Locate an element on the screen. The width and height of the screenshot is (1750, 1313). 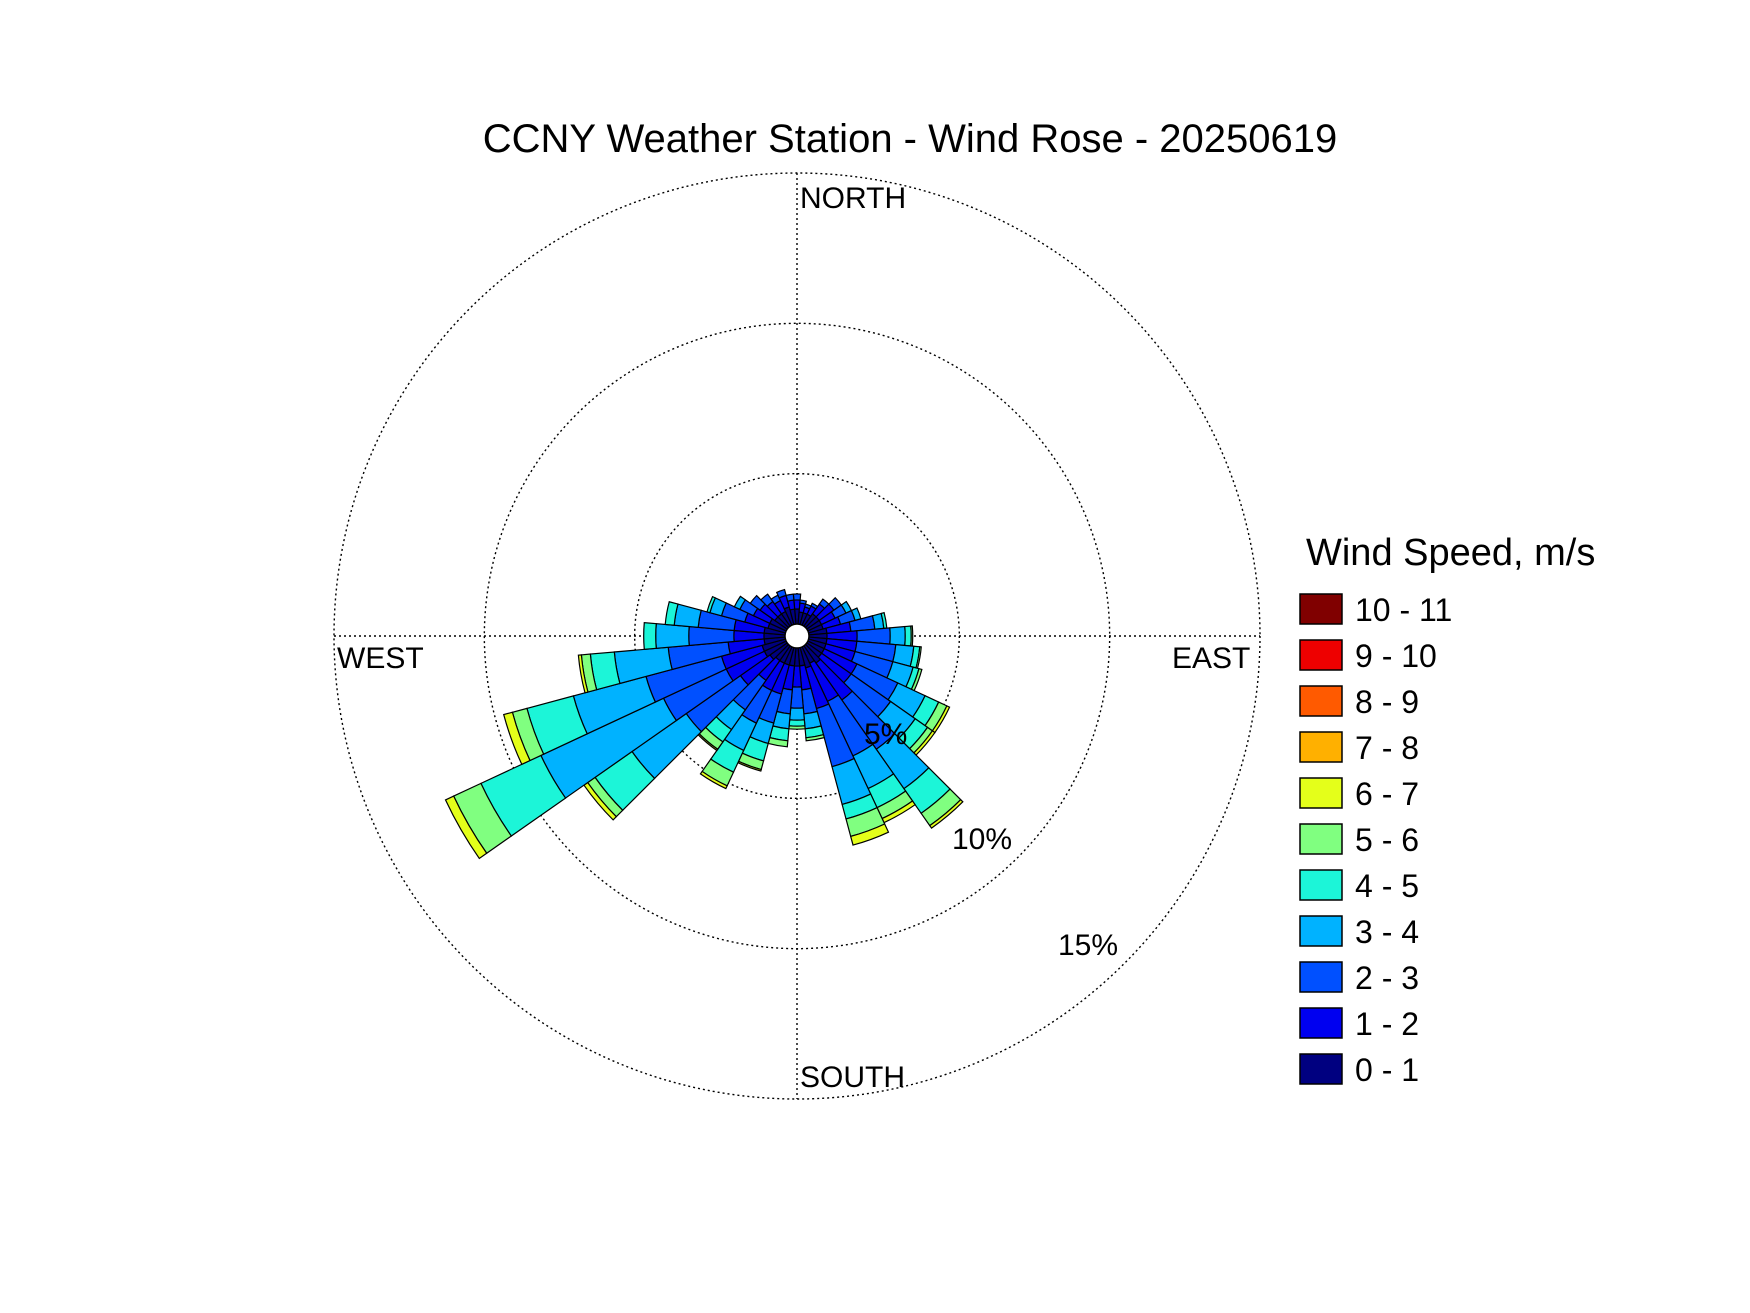
legend-label: 4 - 5 is located at coordinates (1387, 886).